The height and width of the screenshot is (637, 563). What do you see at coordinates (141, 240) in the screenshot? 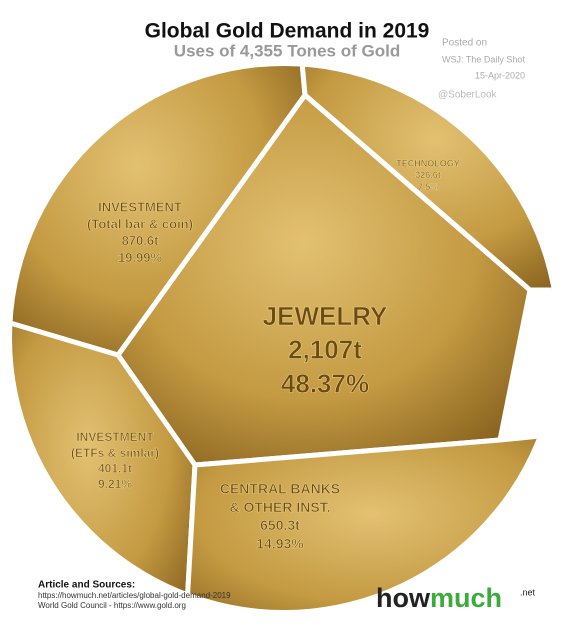
I see `value-label: 870.6t` at bounding box center [141, 240].